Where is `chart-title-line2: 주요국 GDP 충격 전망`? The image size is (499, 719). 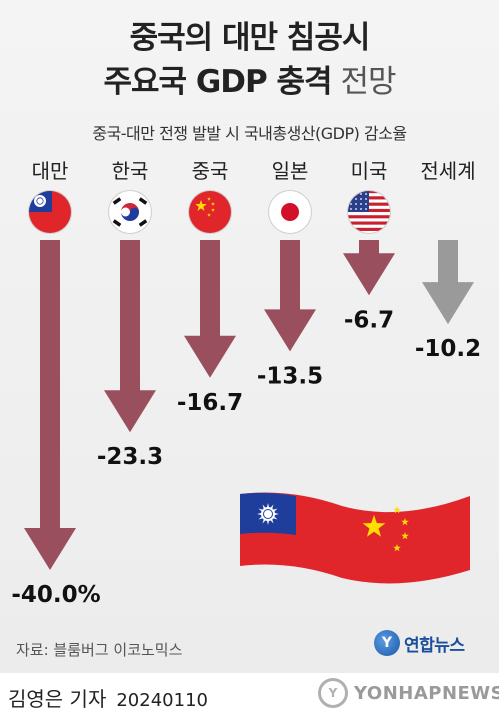 chart-title-line2: 주요국 GDP 충격 전망 is located at coordinates (249, 78).